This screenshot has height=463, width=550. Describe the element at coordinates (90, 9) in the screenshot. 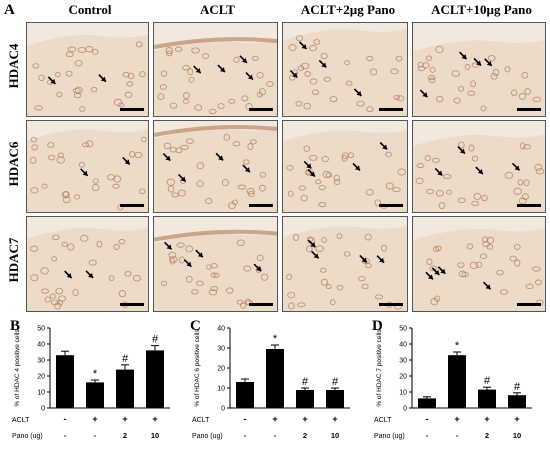

I see `column-header-control: Control` at that location.